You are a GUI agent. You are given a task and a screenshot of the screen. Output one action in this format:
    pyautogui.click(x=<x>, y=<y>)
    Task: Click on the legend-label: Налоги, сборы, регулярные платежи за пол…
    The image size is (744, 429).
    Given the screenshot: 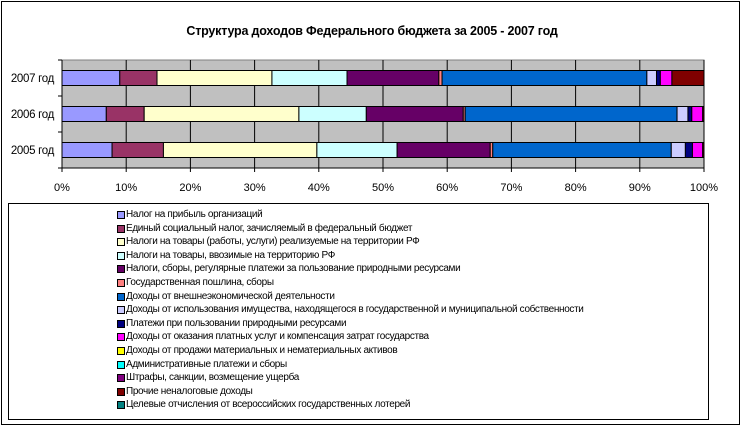 What is the action you would take?
    pyautogui.click(x=293, y=269)
    